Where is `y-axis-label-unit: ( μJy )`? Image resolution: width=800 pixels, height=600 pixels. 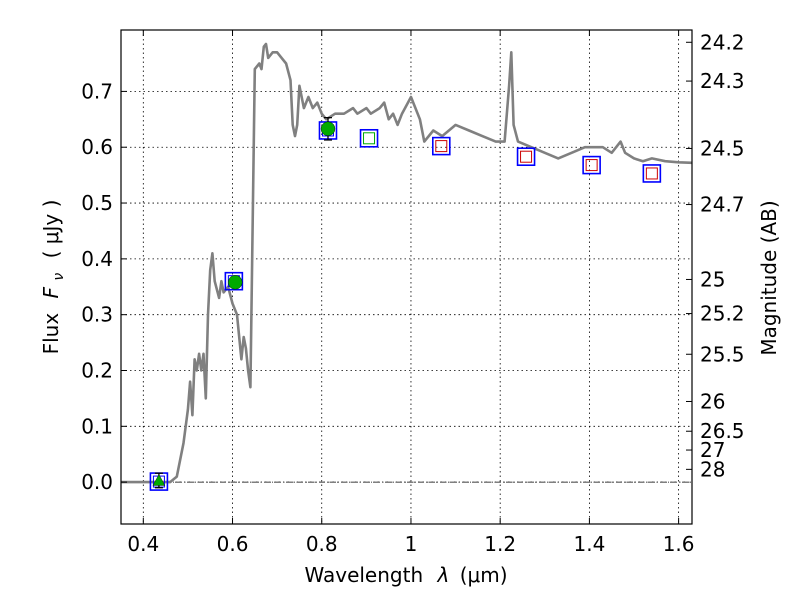
y-axis-label-unit: ( μJy ) is located at coordinates (51, 229).